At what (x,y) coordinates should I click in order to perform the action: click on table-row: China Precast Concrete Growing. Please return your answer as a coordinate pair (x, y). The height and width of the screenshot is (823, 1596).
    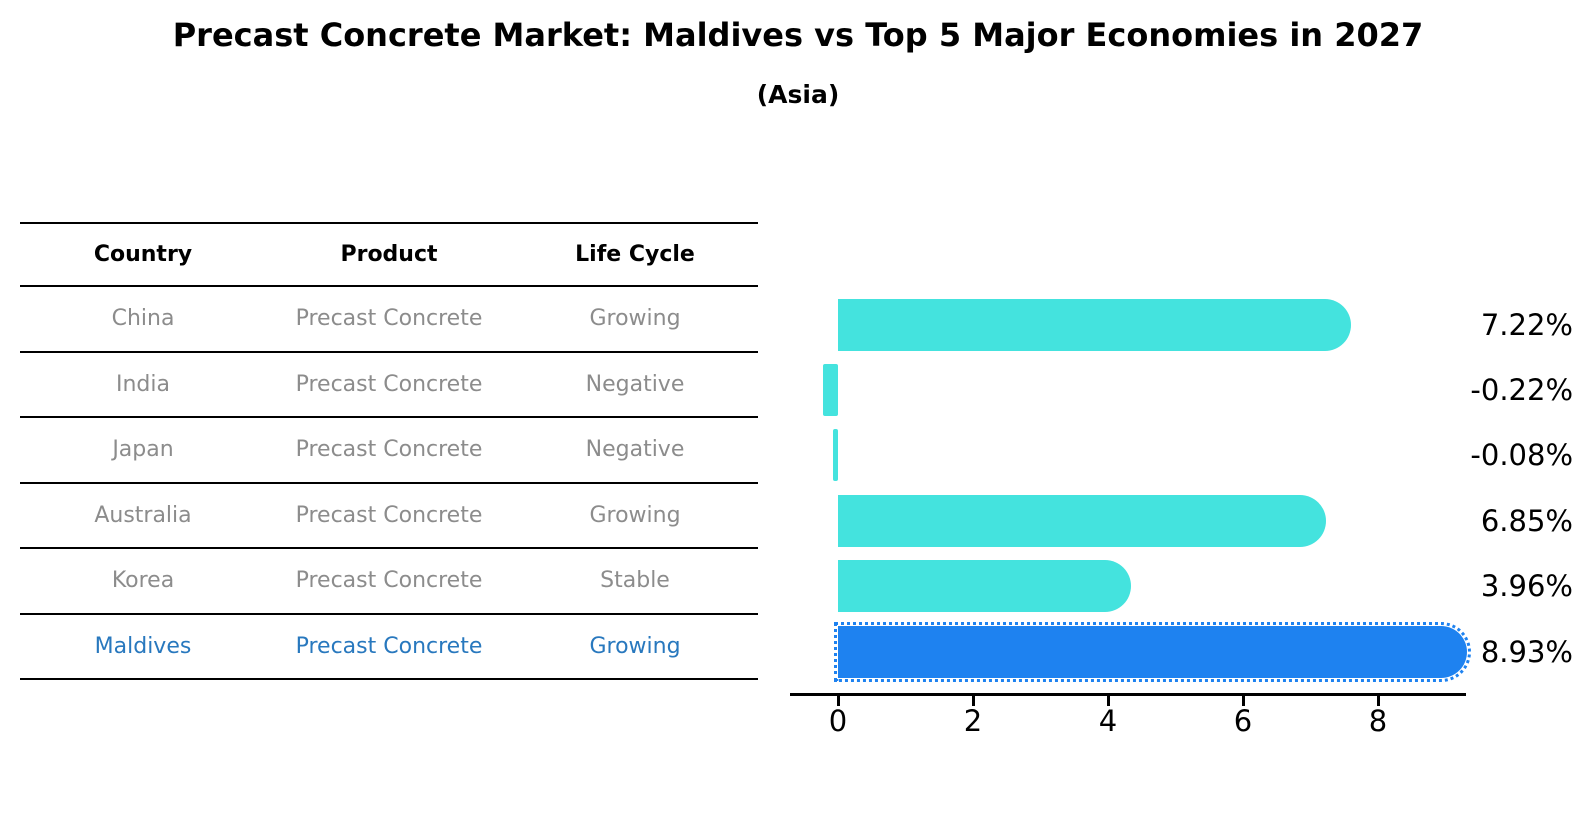
    Looking at the image, I should click on (389, 320).